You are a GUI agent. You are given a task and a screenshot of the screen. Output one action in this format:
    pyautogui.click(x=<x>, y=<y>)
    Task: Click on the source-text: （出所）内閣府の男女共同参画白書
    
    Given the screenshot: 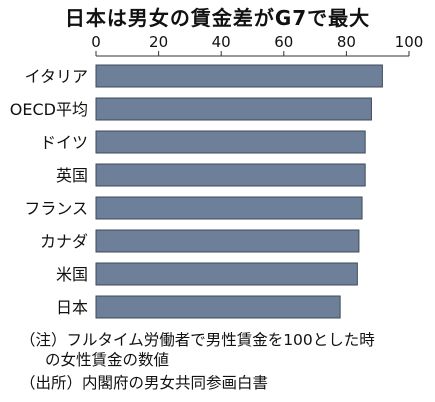 What is the action you would take?
    pyautogui.click(x=144, y=383)
    